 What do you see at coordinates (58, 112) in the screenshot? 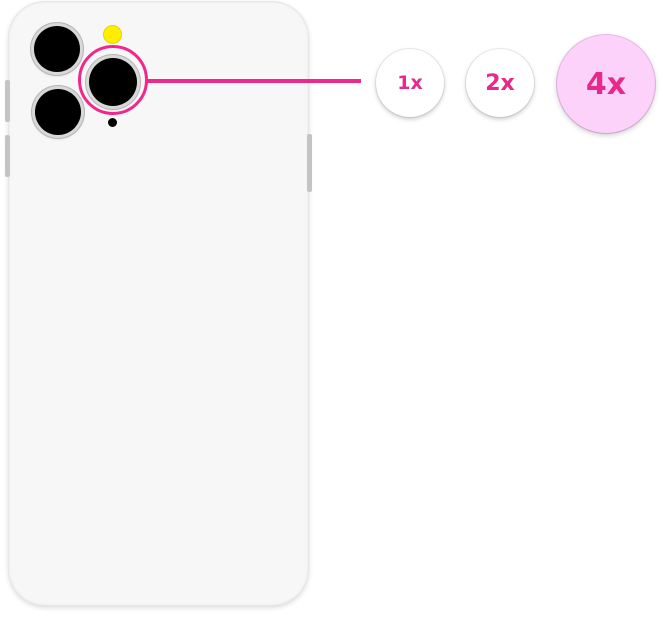
I see `ultra-wide-camera-lens` at bounding box center [58, 112].